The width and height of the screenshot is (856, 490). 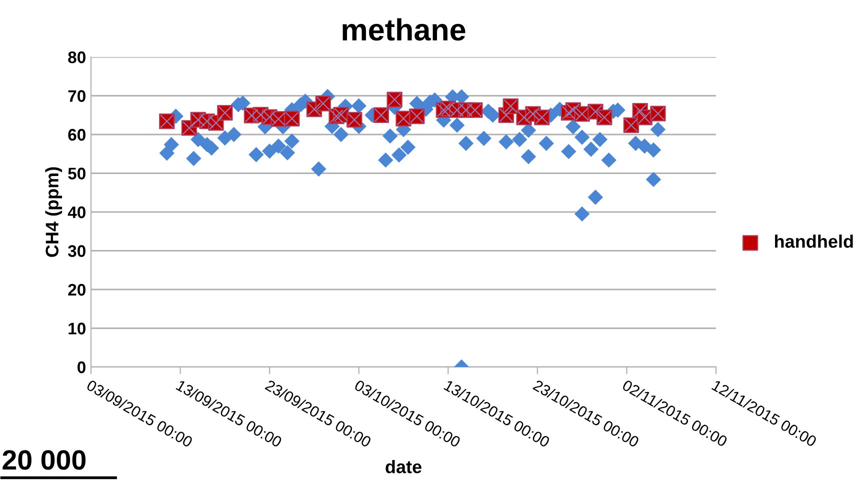 What do you see at coordinates (77, 174) in the screenshot?
I see `y-tick-label: 50` at bounding box center [77, 174].